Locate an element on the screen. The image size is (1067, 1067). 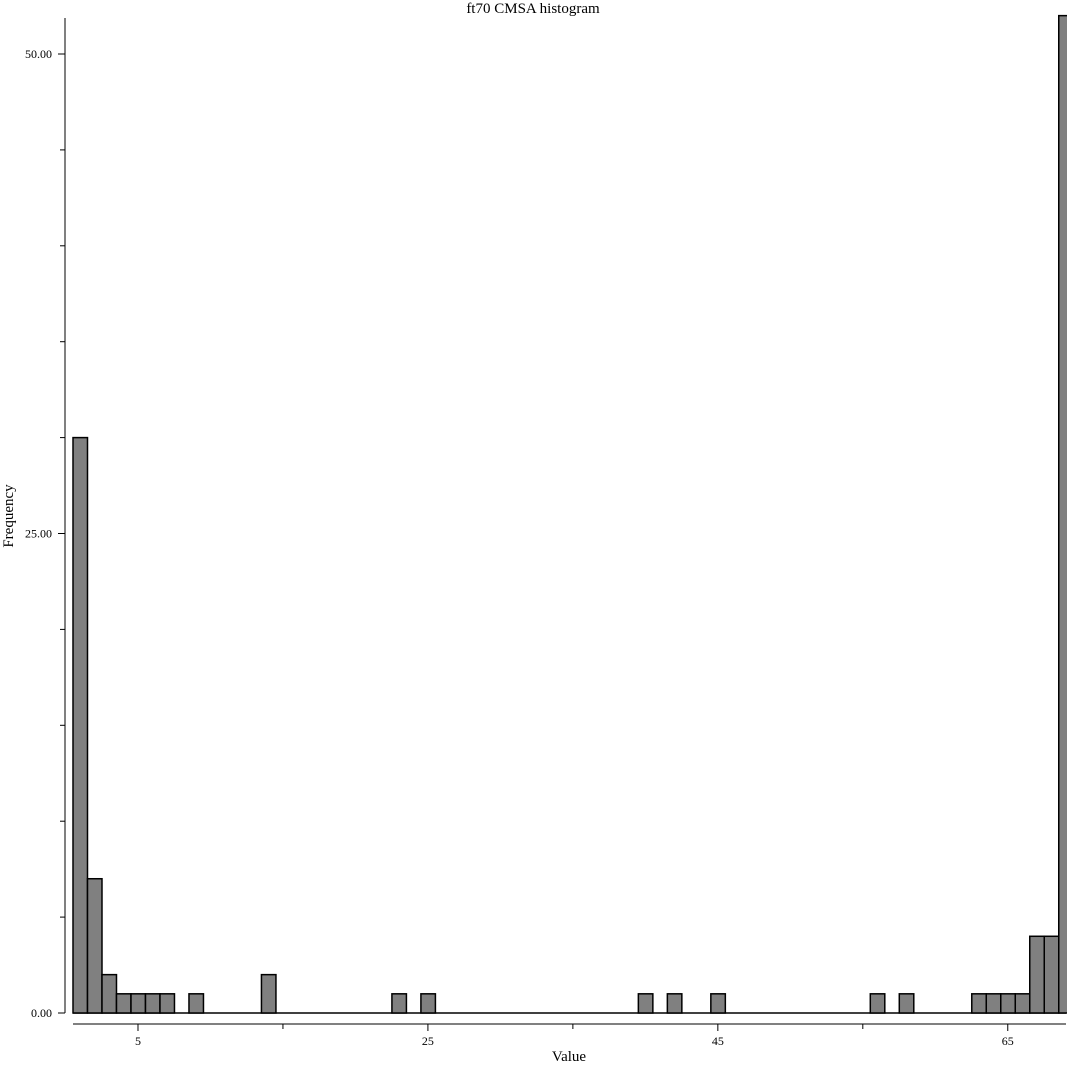
chart-title: ft70 CMSA histogram is located at coordinates (533, 9).